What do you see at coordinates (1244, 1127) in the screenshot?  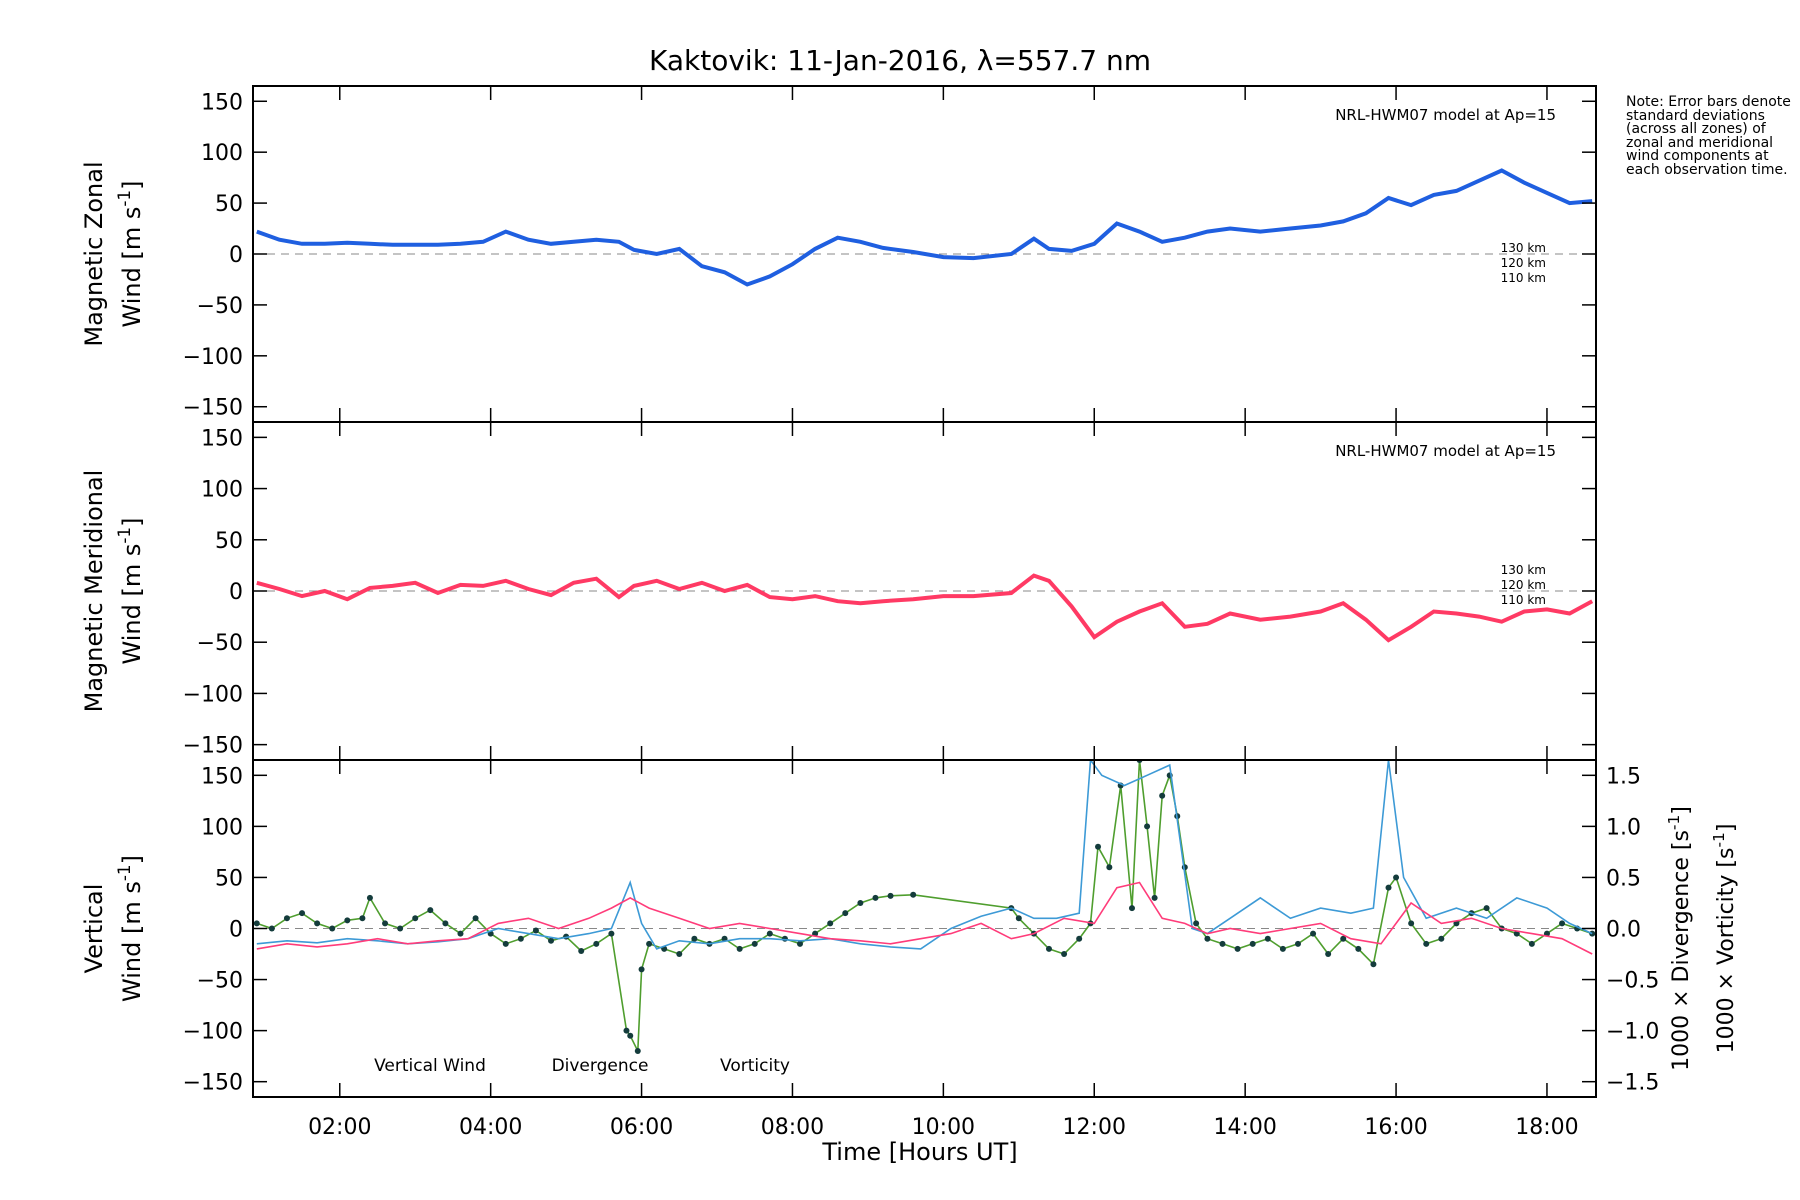 I see `x-tick-label-6: 14:00` at bounding box center [1244, 1127].